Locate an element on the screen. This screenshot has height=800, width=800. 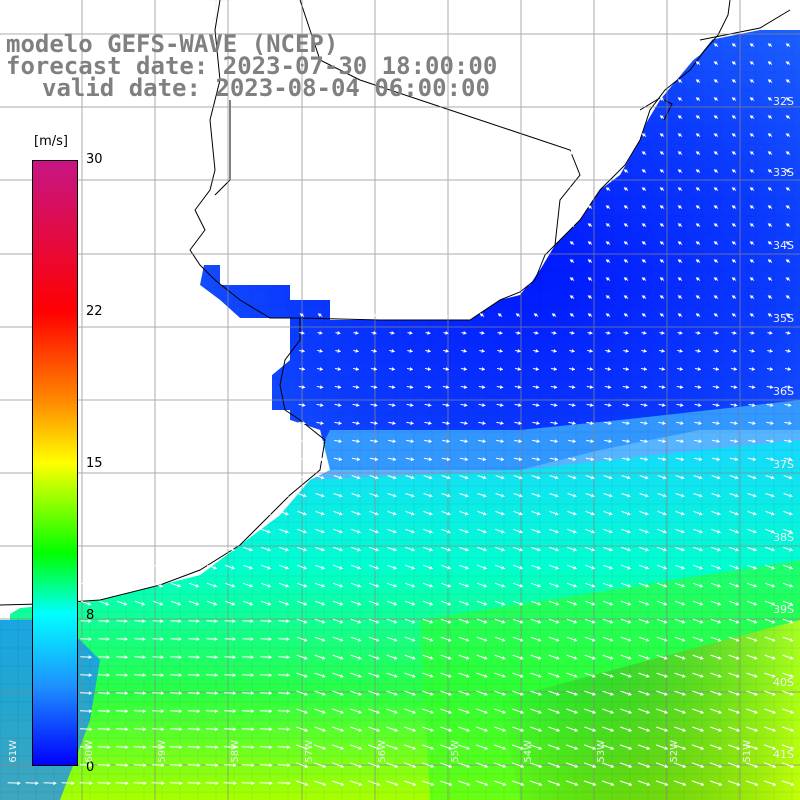
forecast-date: forecast date: 2023-07-30 18:00:00 is located at coordinates (252, 66).